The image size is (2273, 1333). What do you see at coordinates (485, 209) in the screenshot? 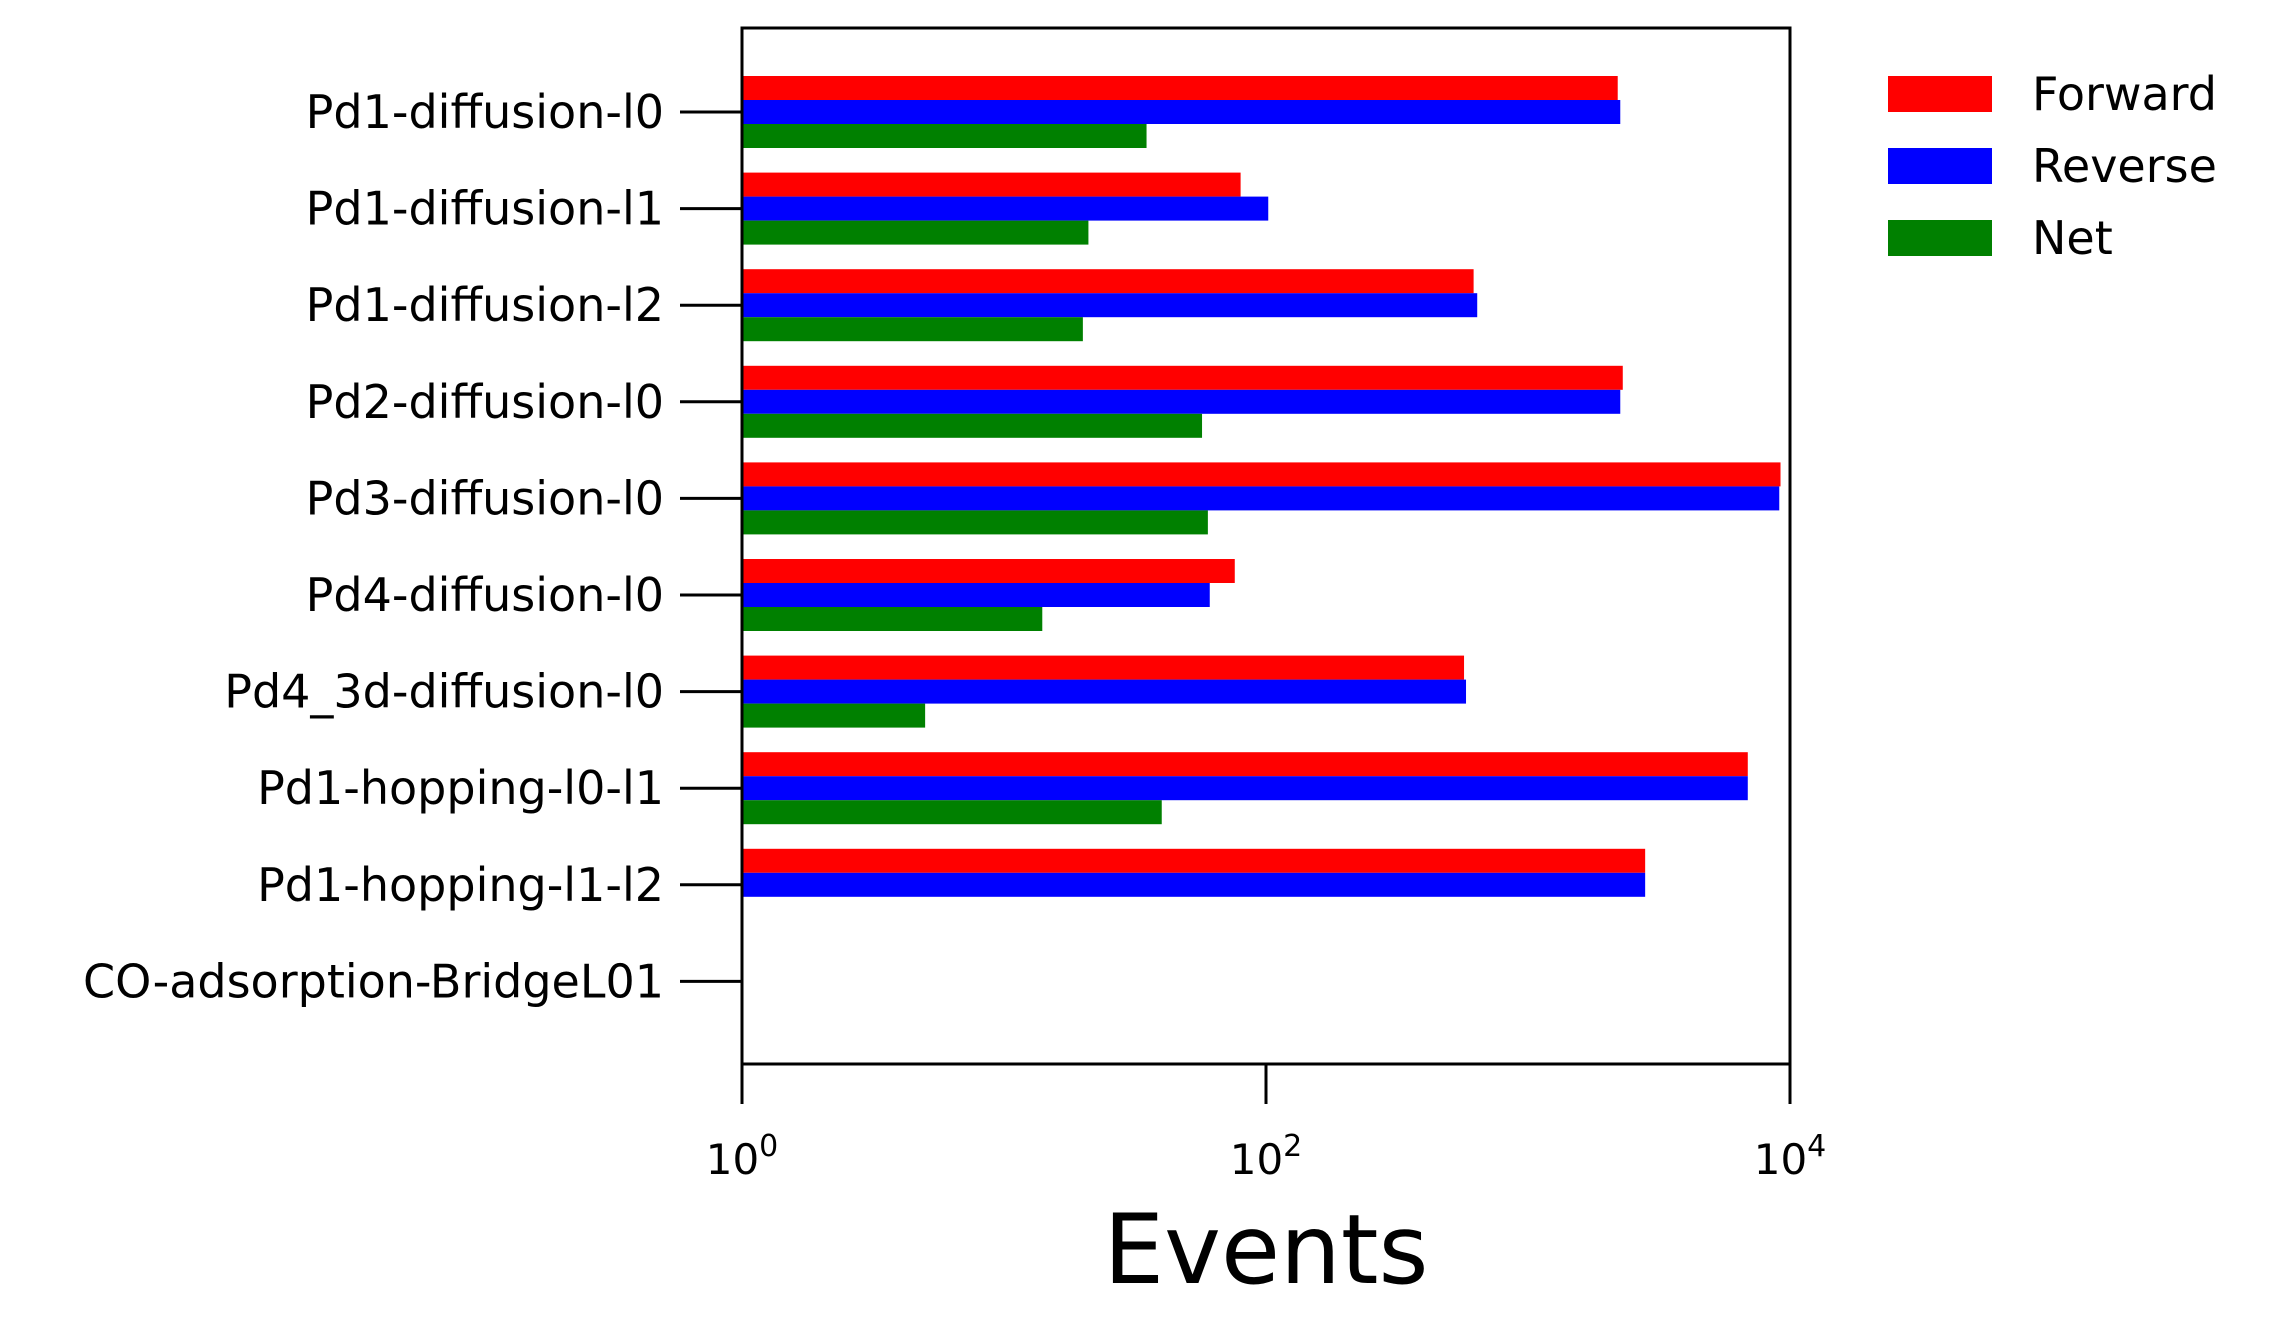
I see `y-tick-label-1: Pd1-diffusion-l1` at bounding box center [485, 209].